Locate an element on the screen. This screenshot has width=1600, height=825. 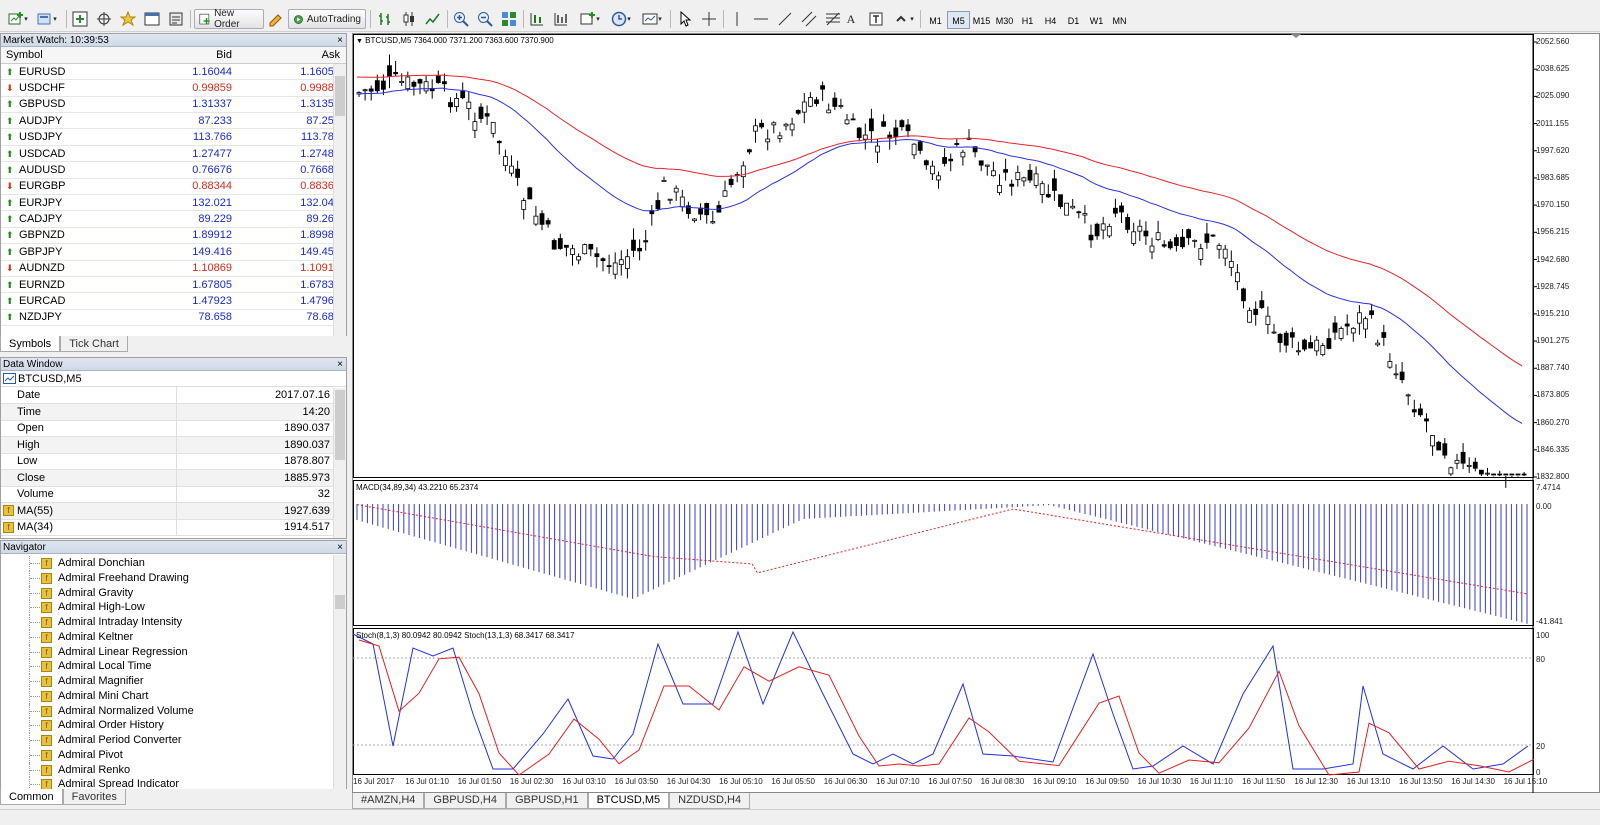
market-watch-button is located at coordinates (80, 19).